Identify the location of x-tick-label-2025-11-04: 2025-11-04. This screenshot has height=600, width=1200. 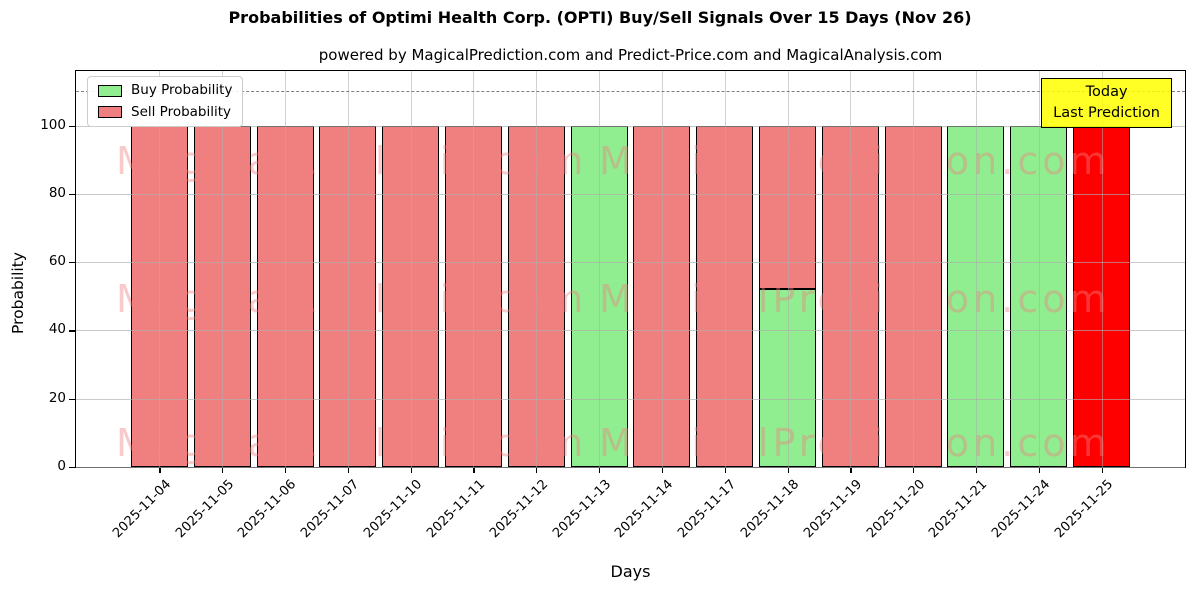
(142, 509).